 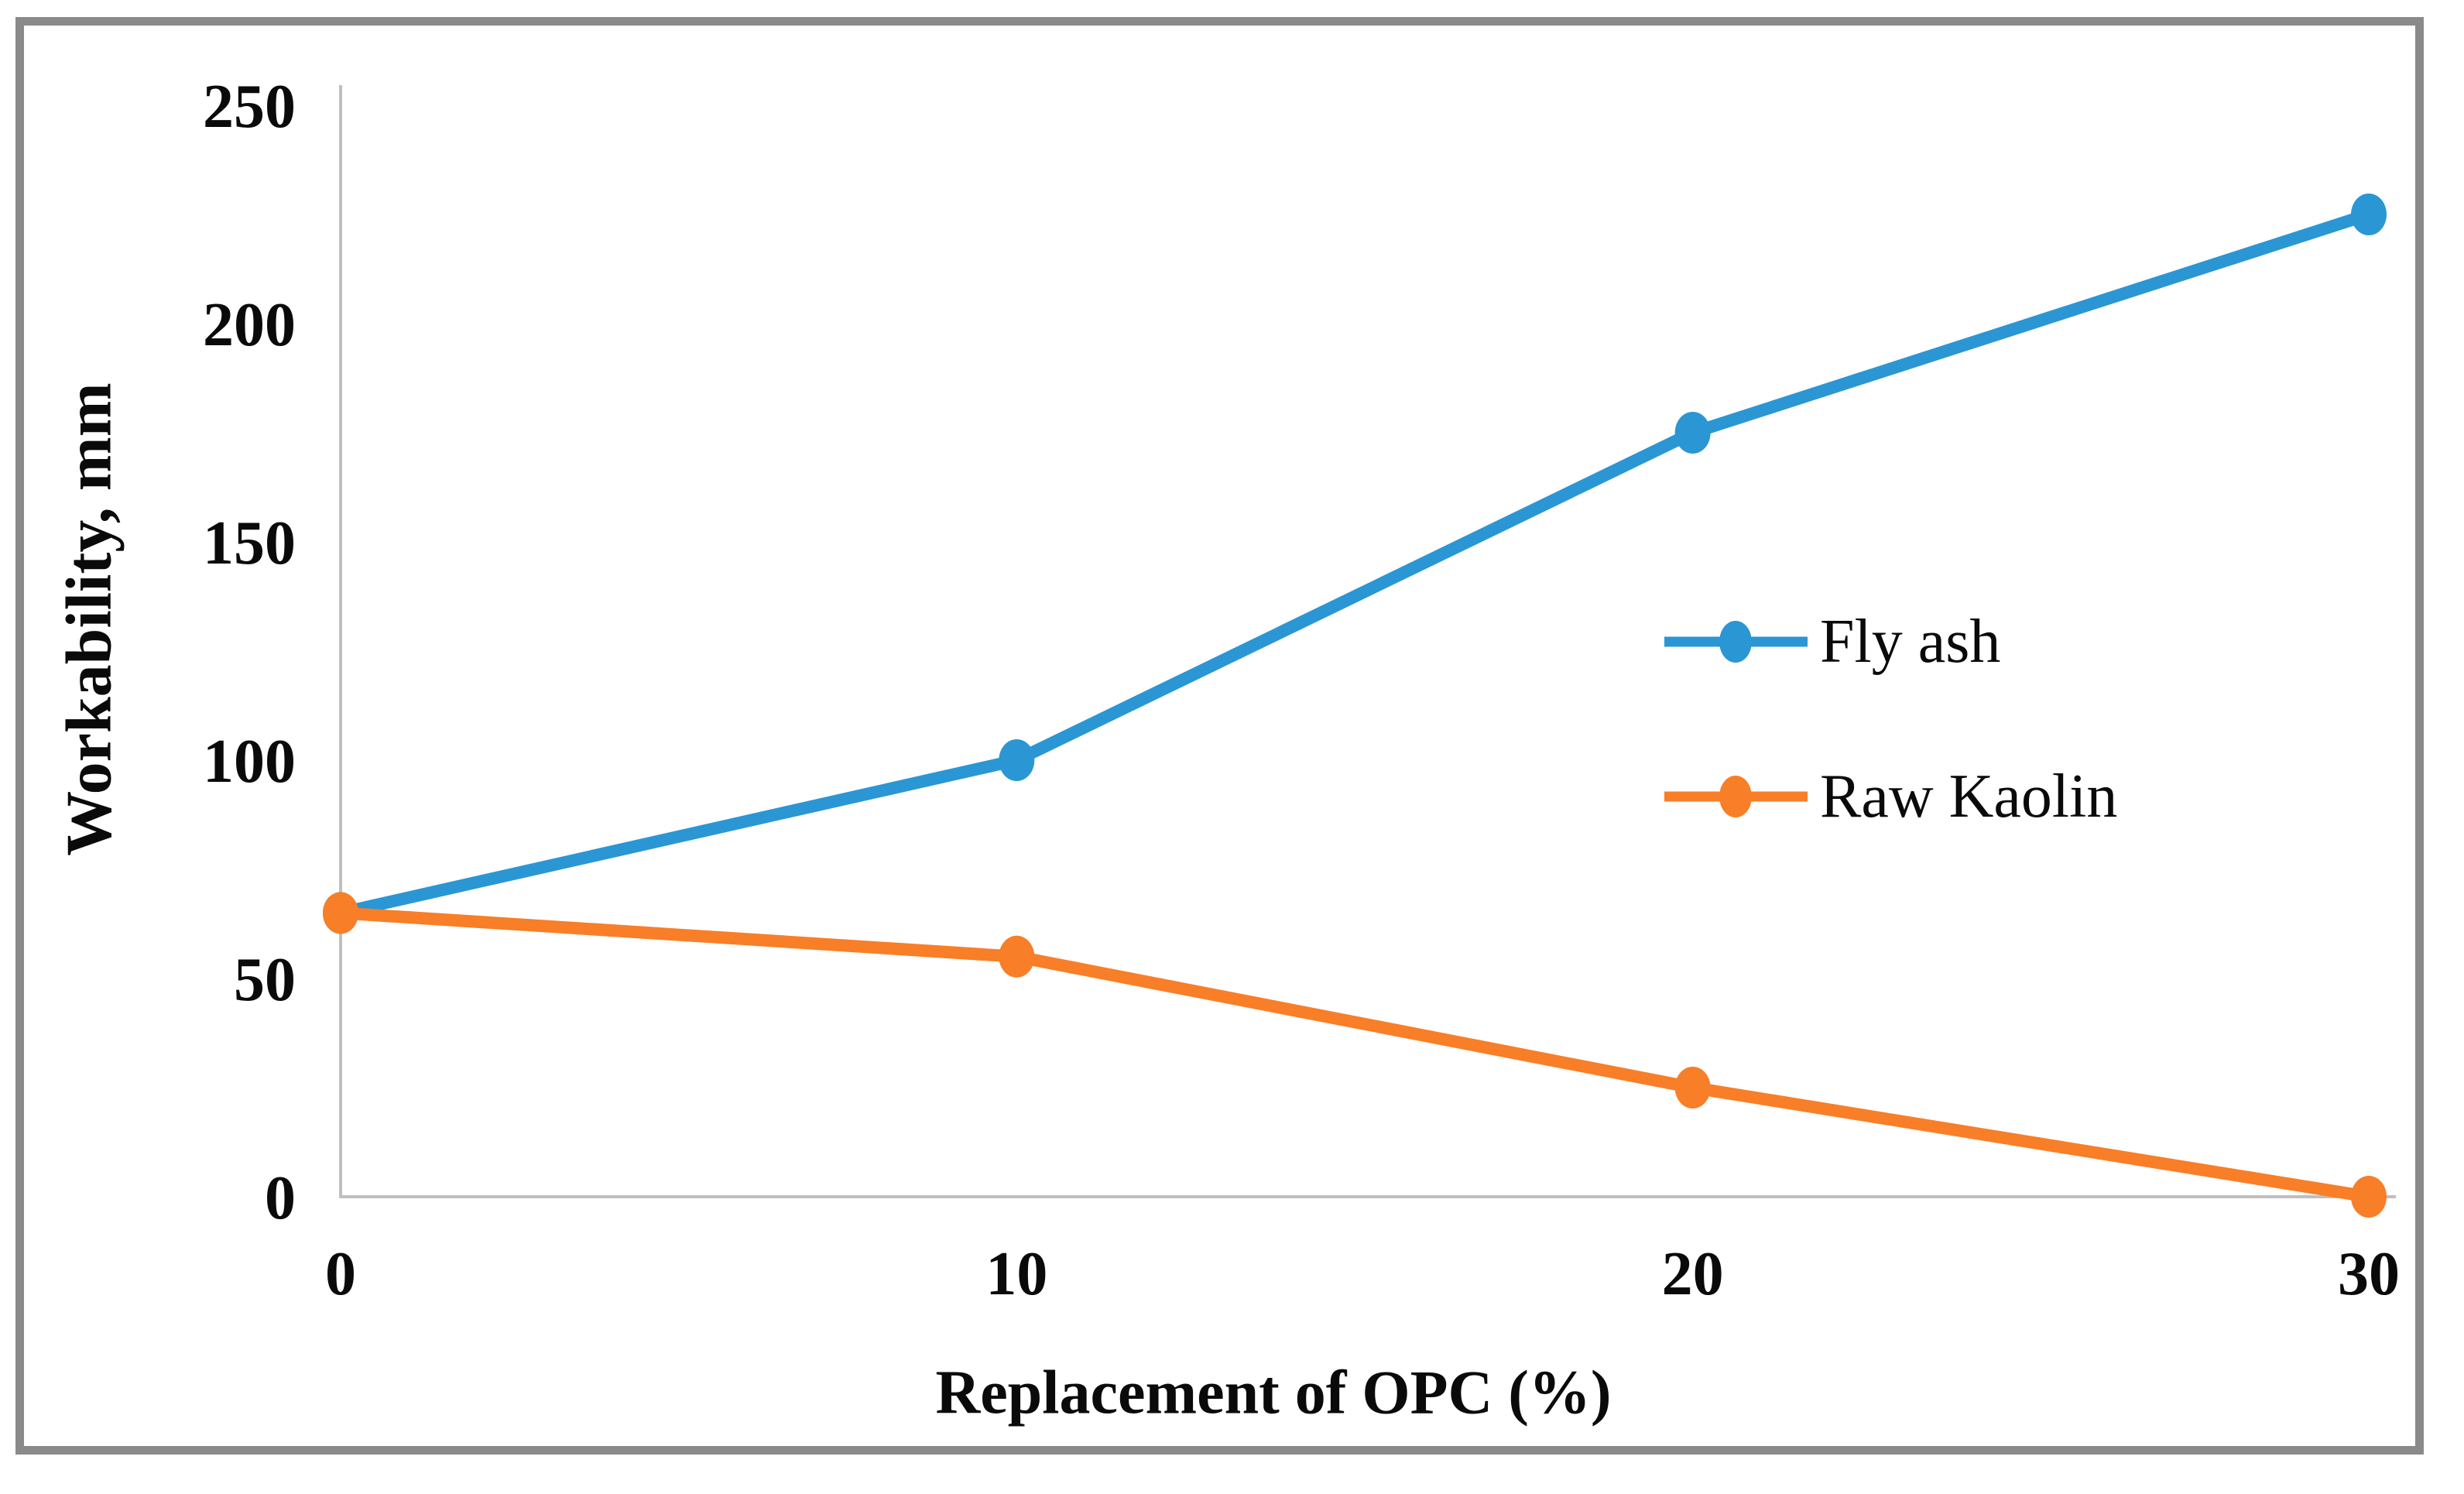 I want to click on x-axis-title: Replacement of OPC (%), so click(x=1274, y=1393).